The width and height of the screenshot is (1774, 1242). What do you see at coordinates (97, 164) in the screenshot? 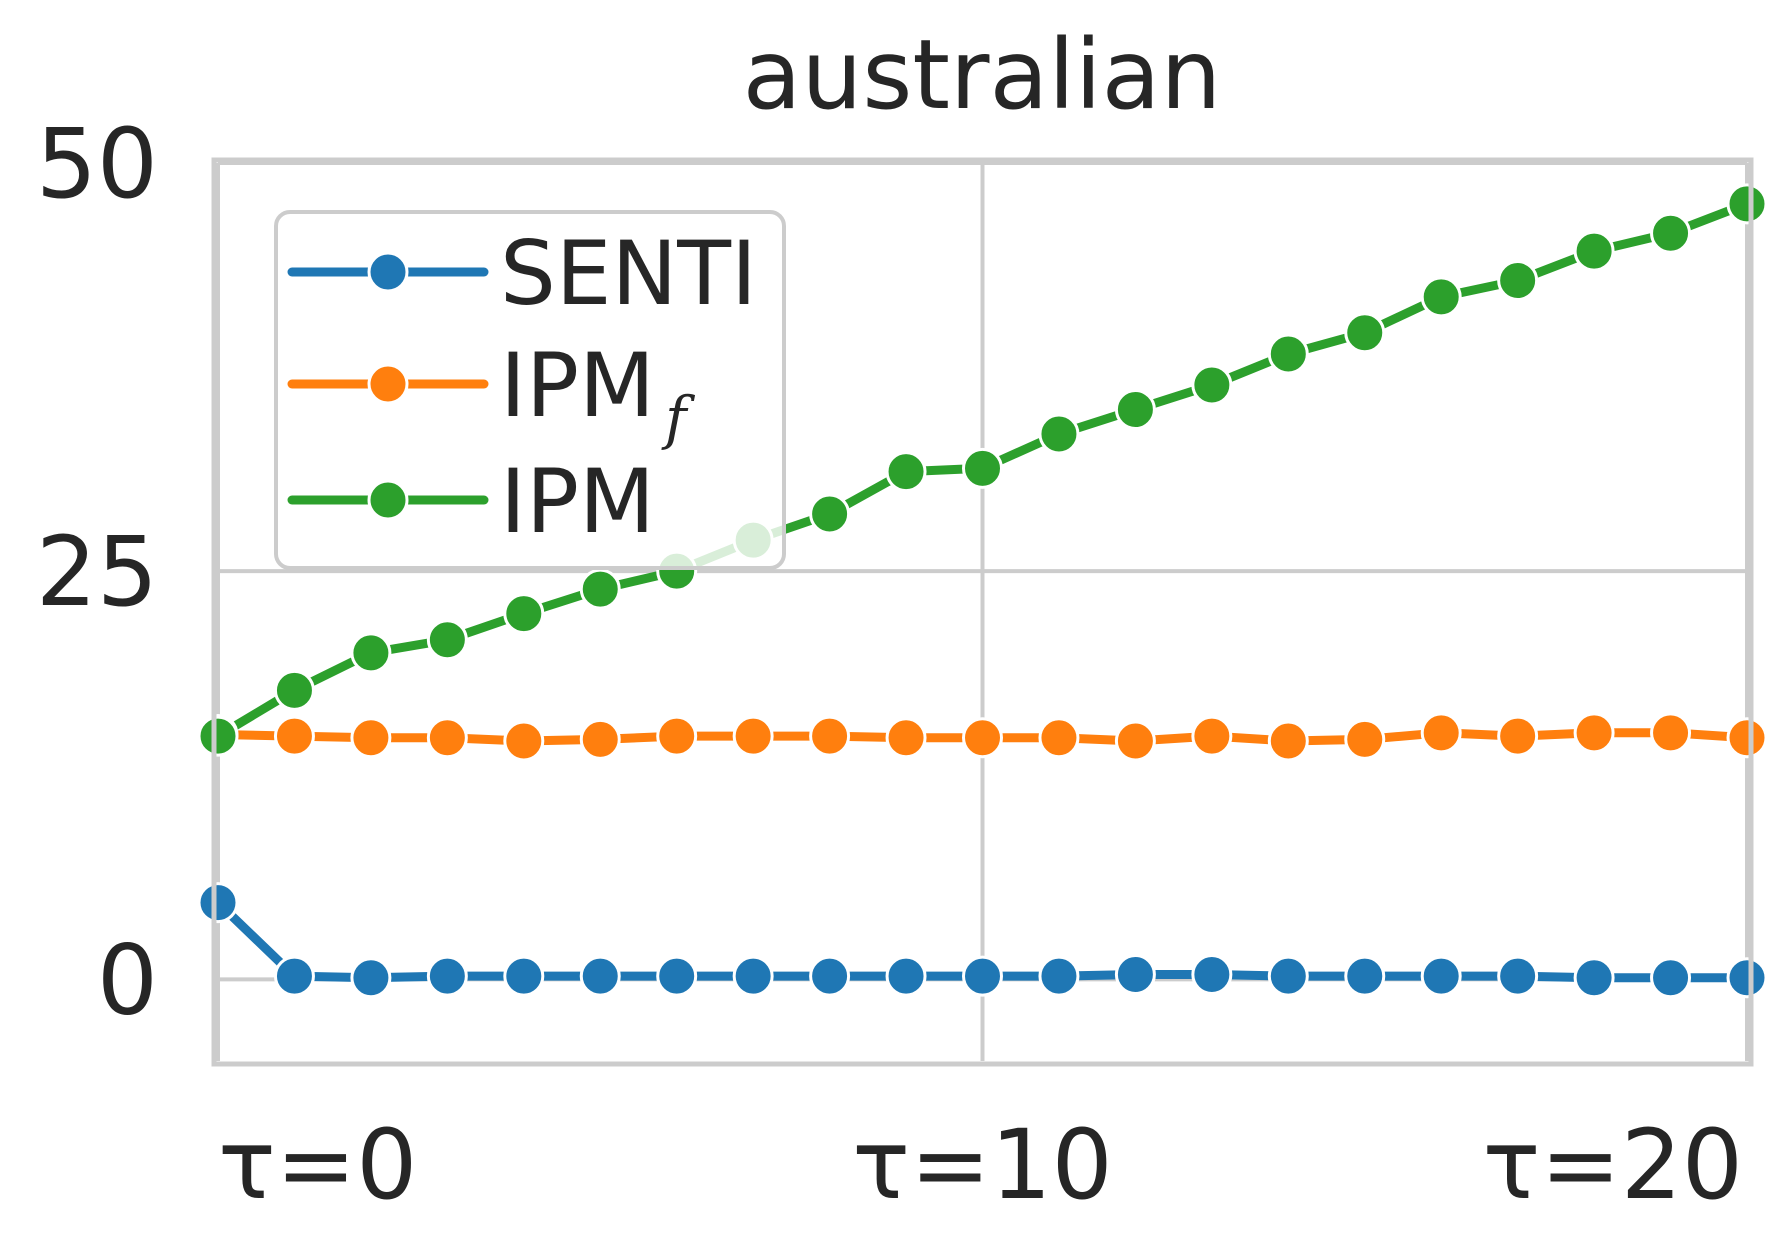
I see `y-tick-label-2: 50` at bounding box center [97, 164].